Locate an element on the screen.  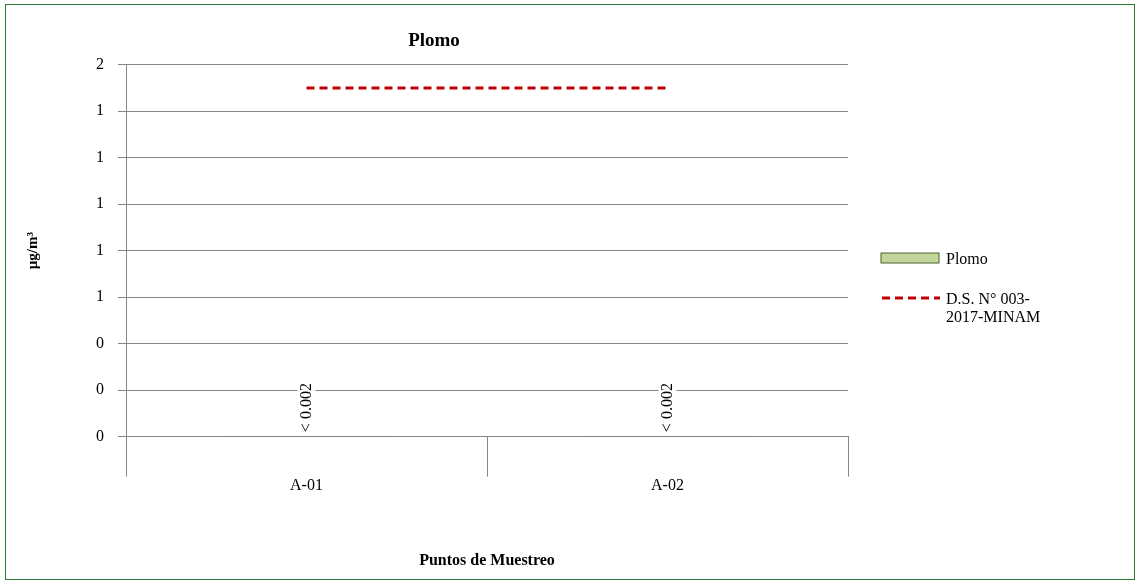
chart-title: Plomo is located at coordinates (434, 40).